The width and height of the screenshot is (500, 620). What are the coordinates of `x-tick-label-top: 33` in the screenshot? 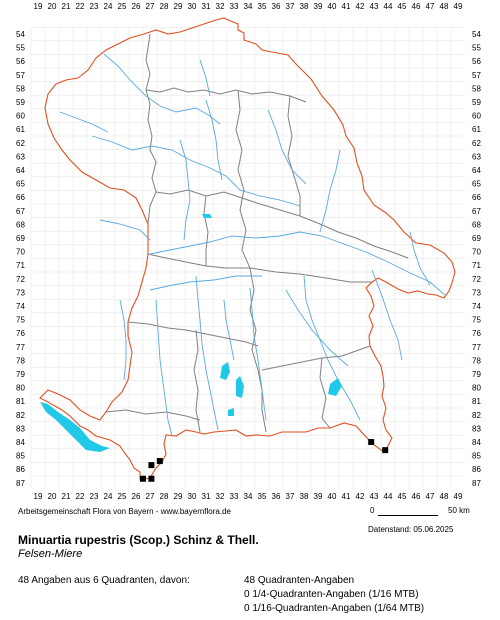 It's located at (234, 6).